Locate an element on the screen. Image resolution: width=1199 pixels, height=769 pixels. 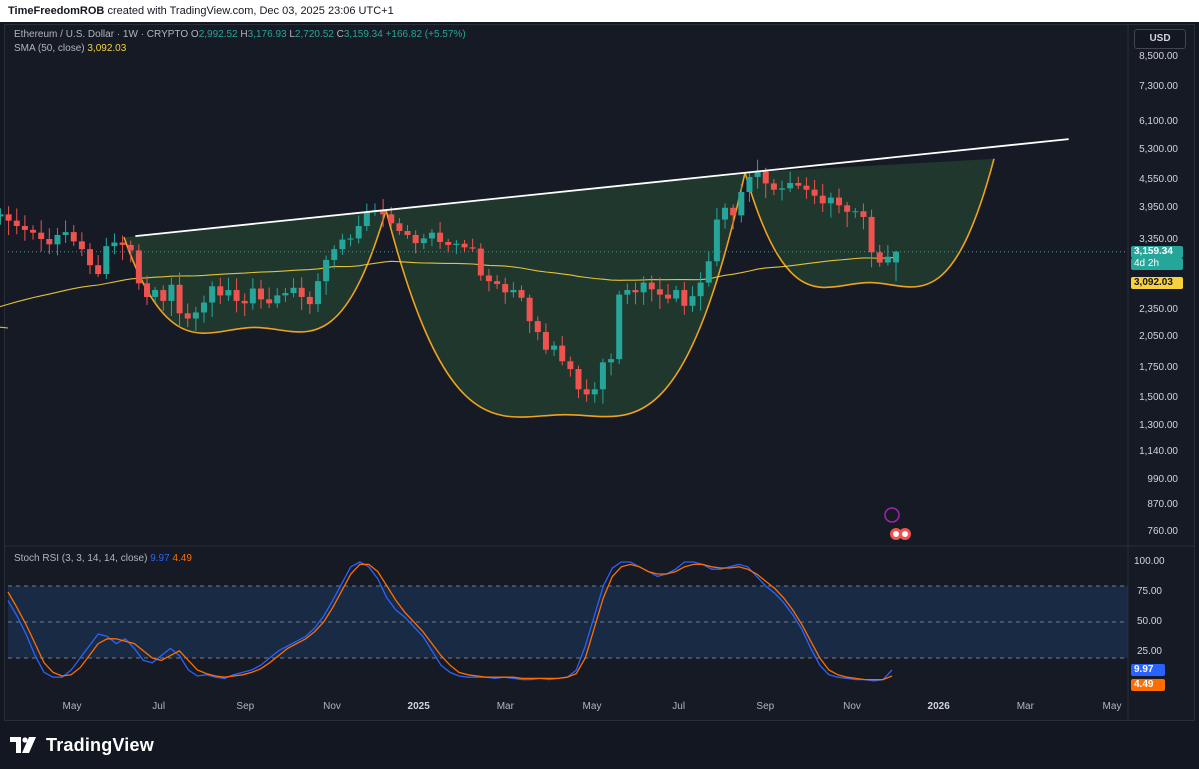
price-tick-label: 2,350.00 is located at coordinates (1158, 309).